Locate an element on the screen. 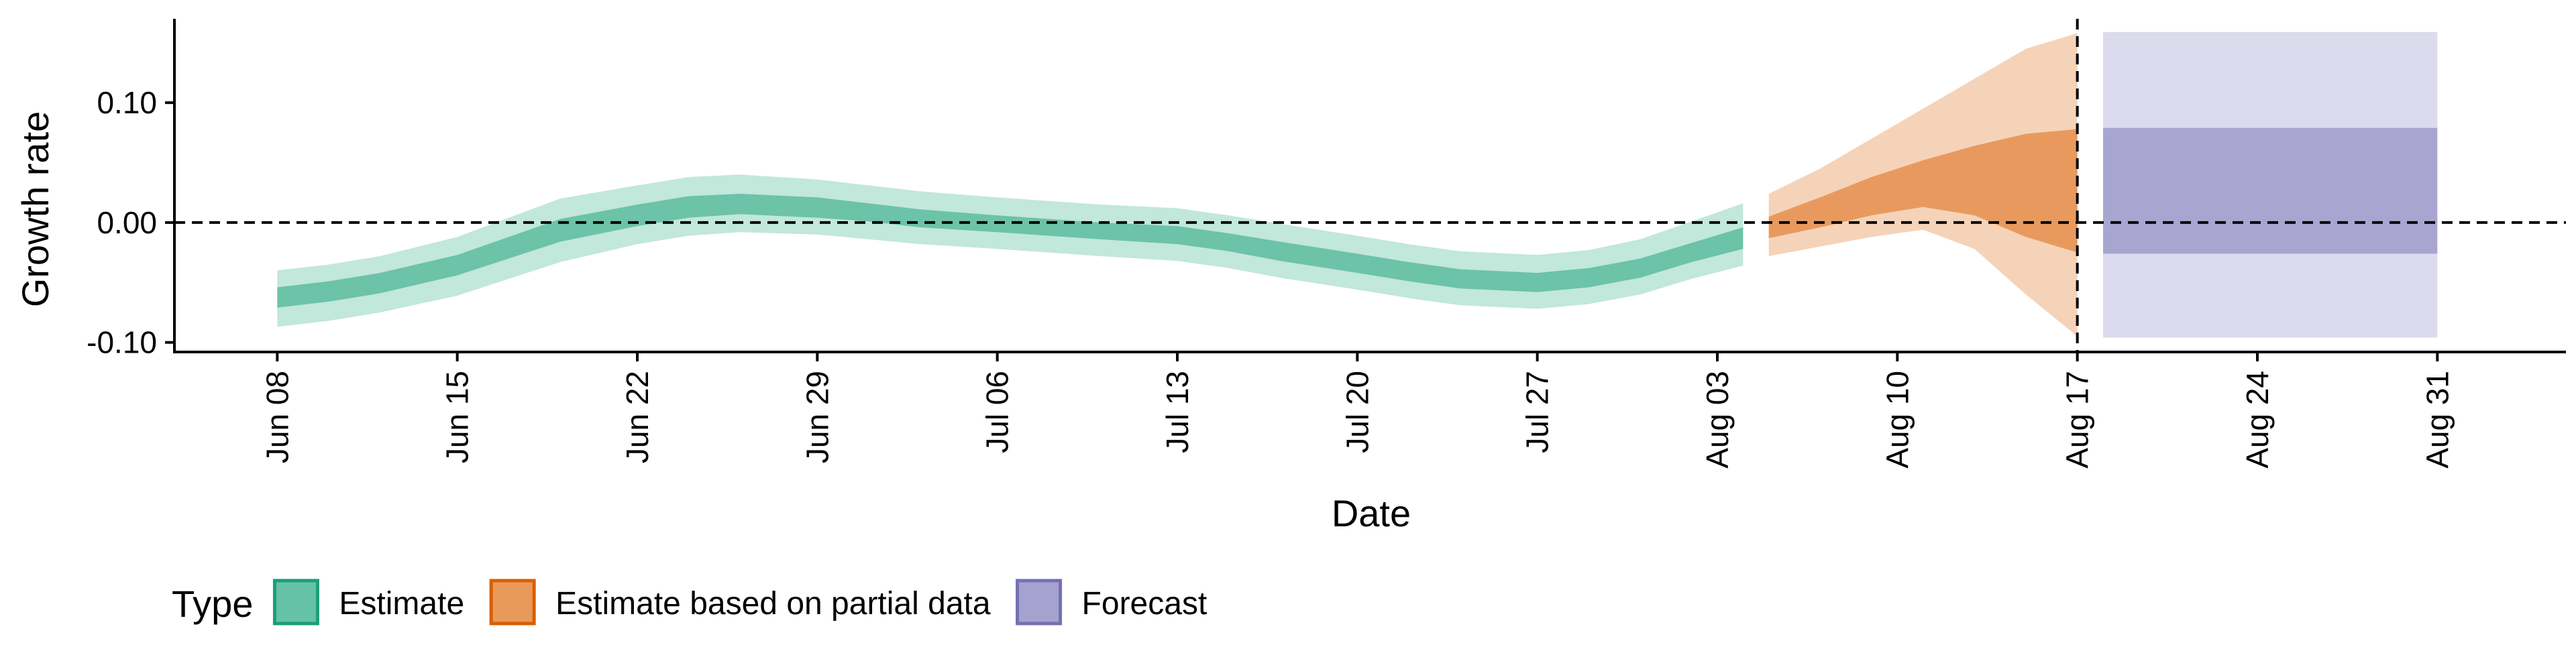  x-axis-title: Date is located at coordinates (1371, 513).